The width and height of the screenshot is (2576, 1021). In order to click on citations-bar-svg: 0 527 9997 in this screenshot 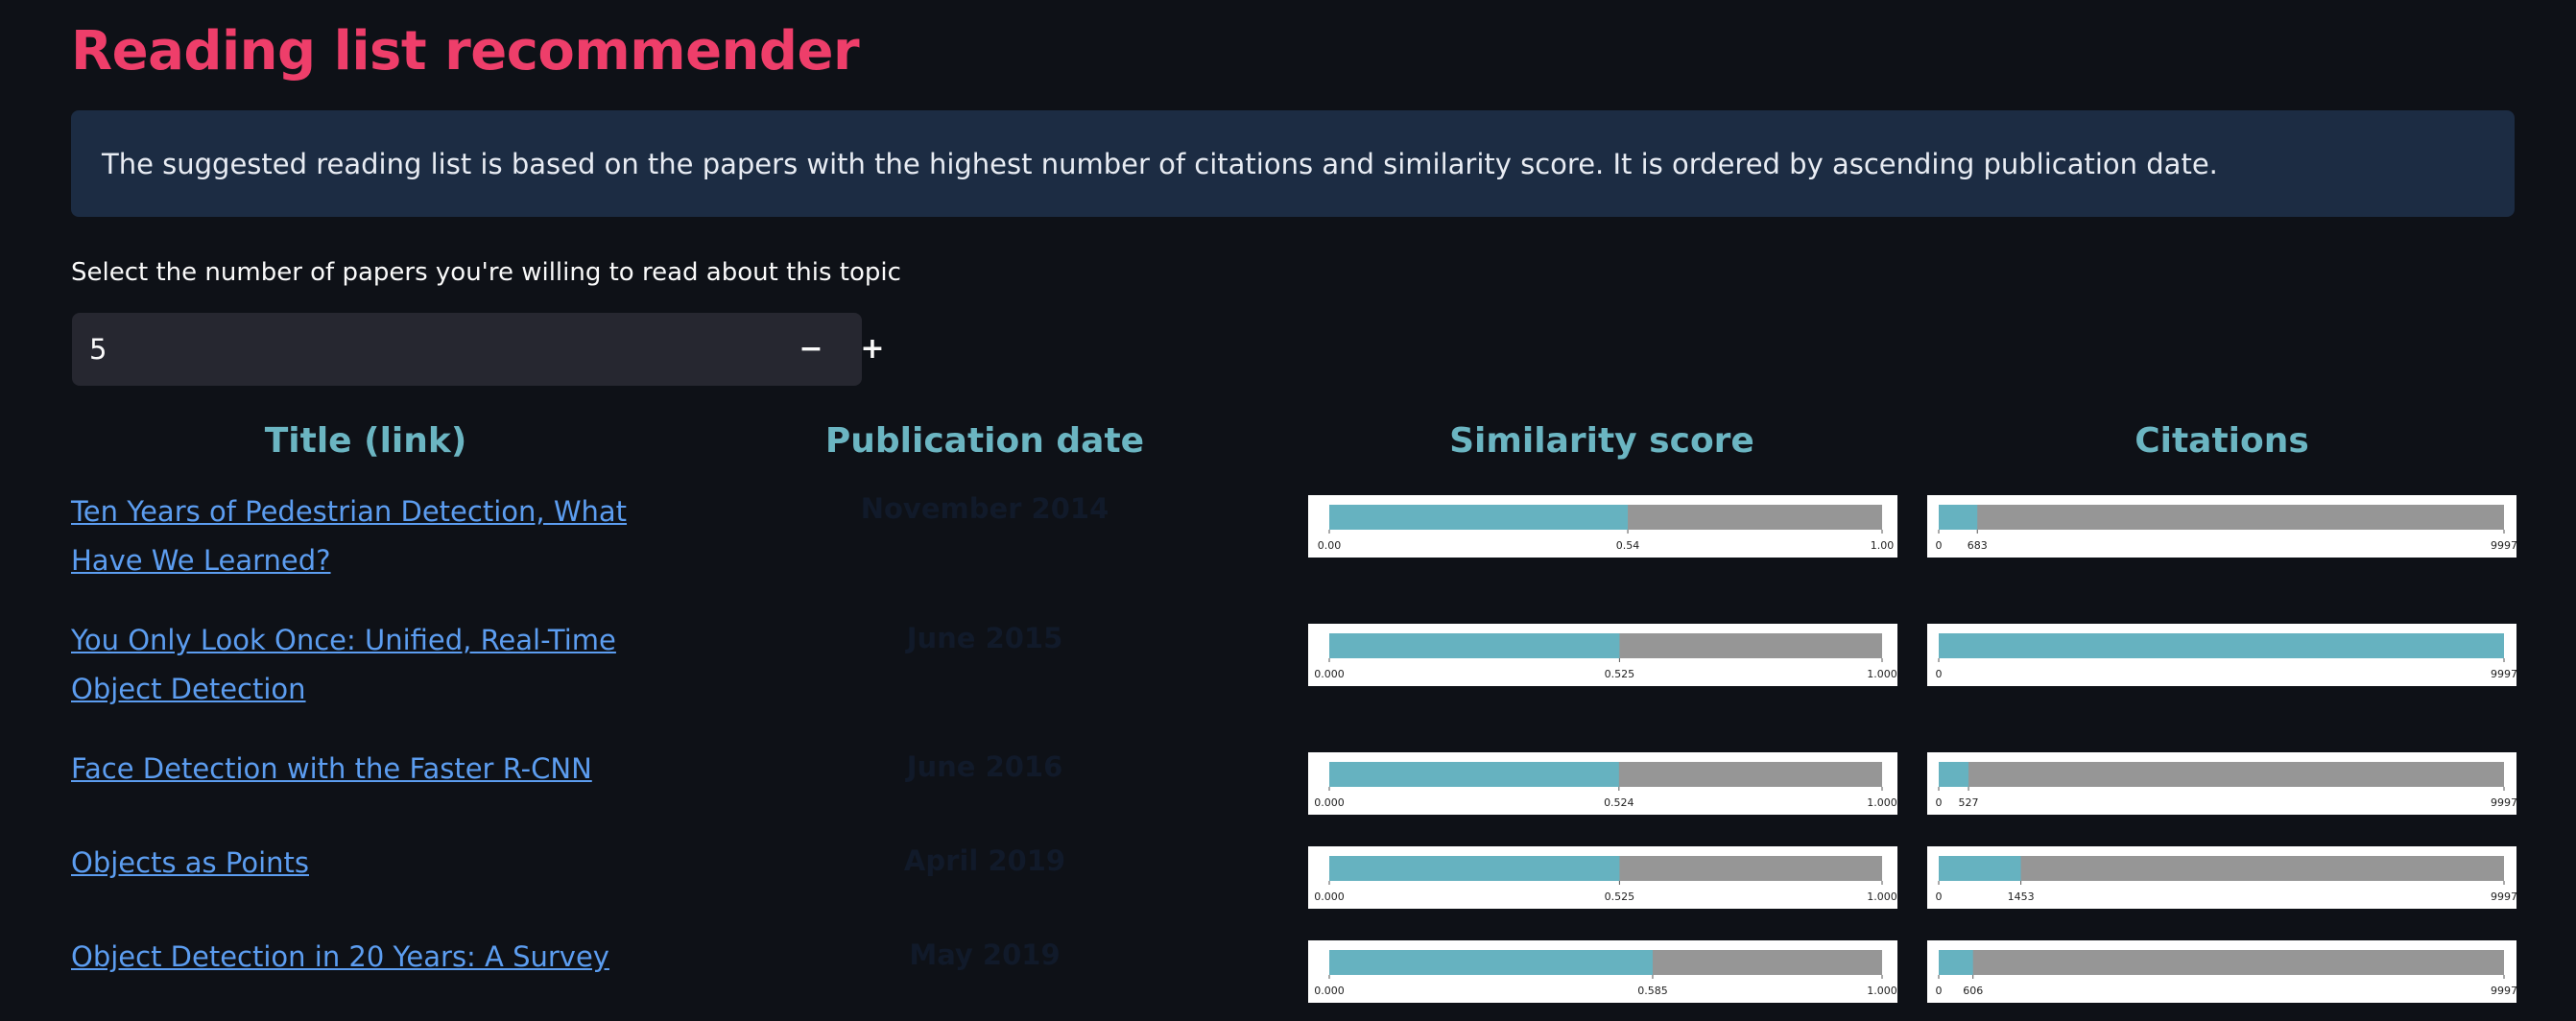, I will do `click(2226, 785)`.